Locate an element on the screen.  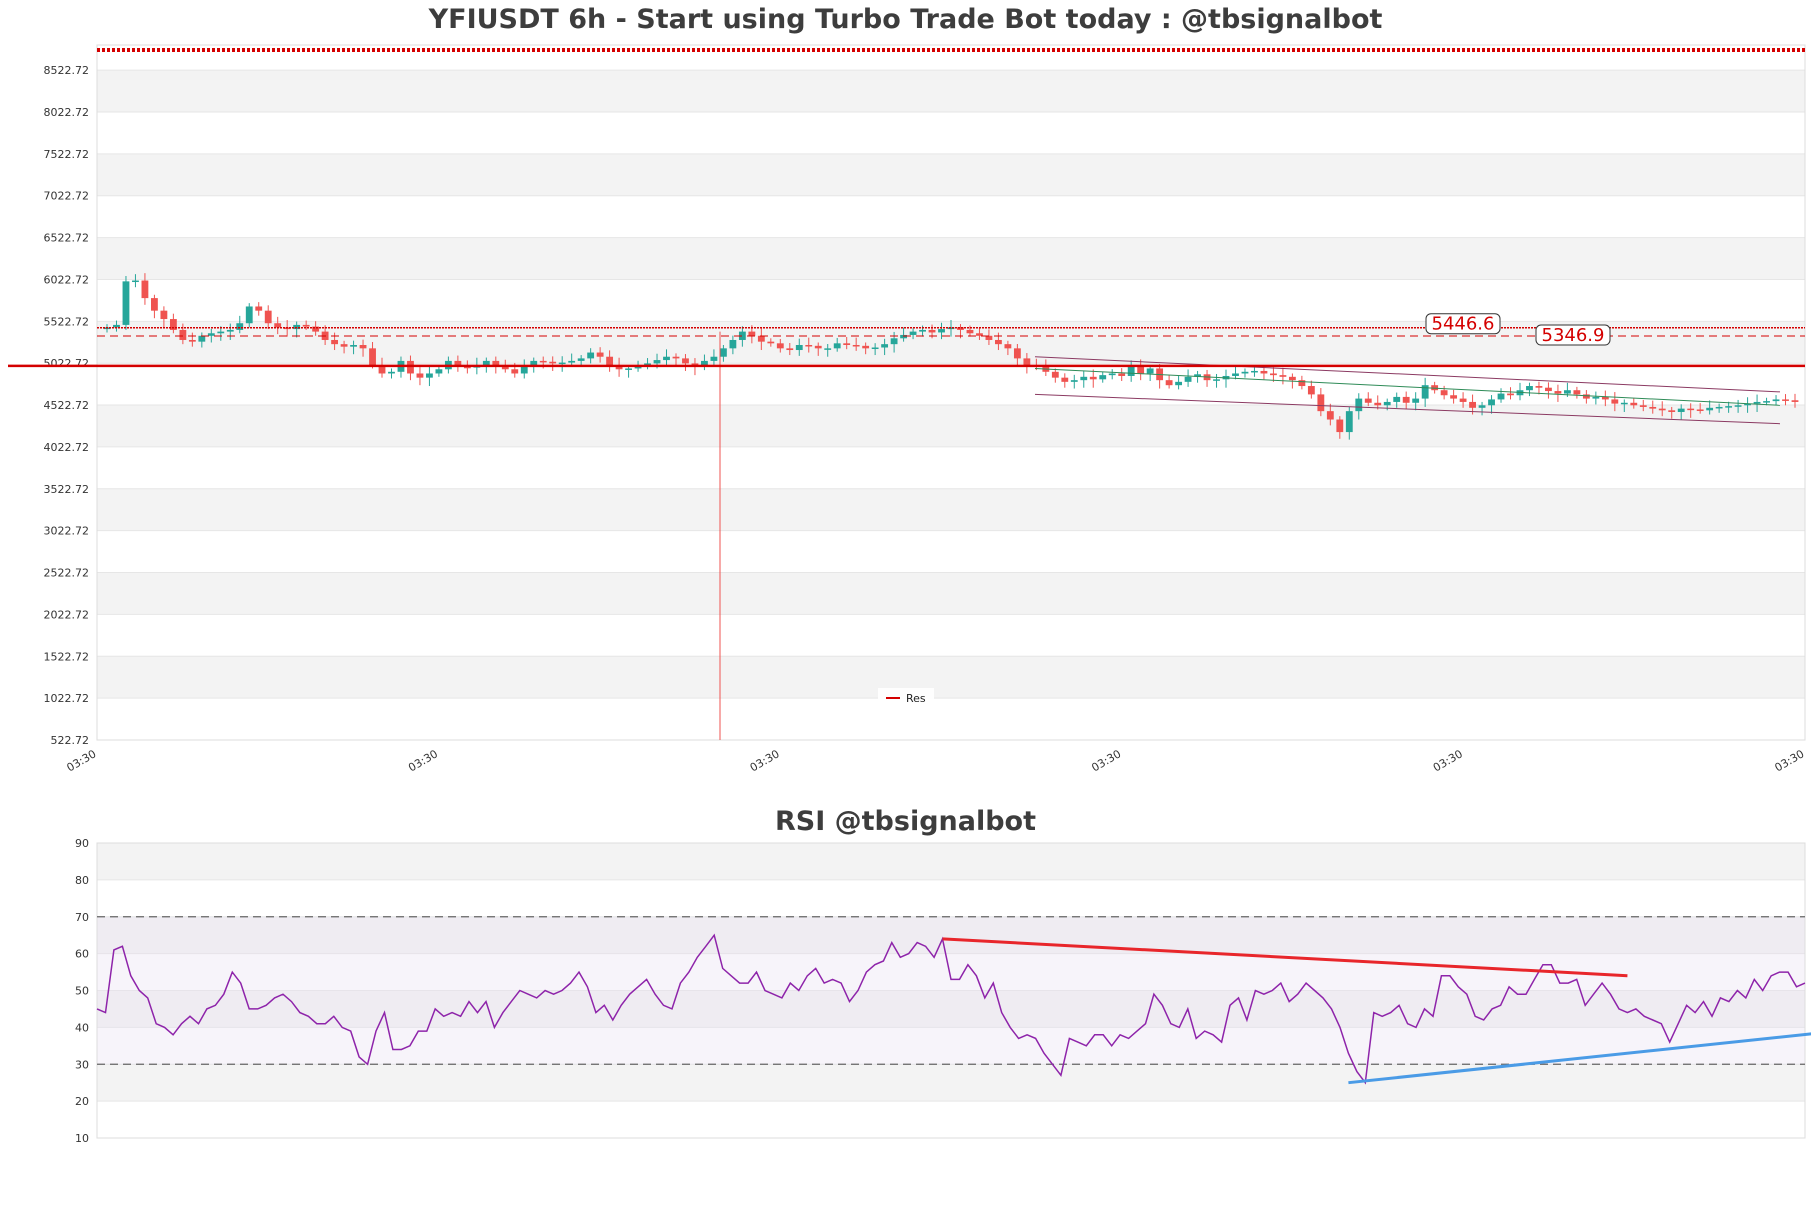
y-tick-label: 7522.72 is located at coordinates (67, 154).